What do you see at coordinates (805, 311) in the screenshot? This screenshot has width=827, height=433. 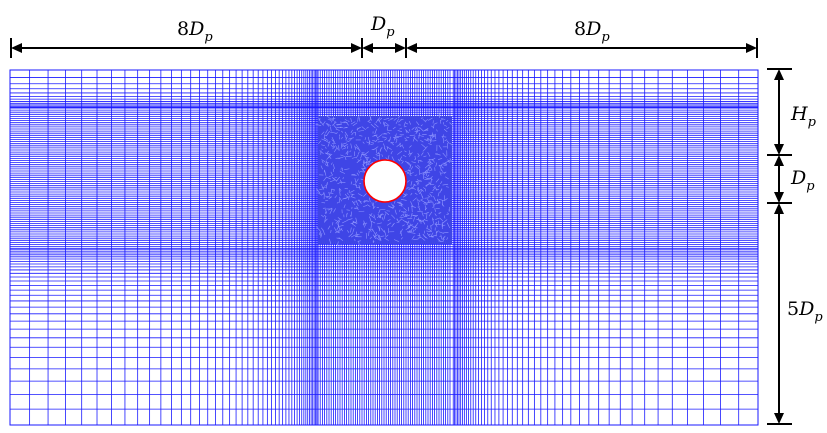 I see `label-bottom-height: 5Dp` at bounding box center [805, 311].